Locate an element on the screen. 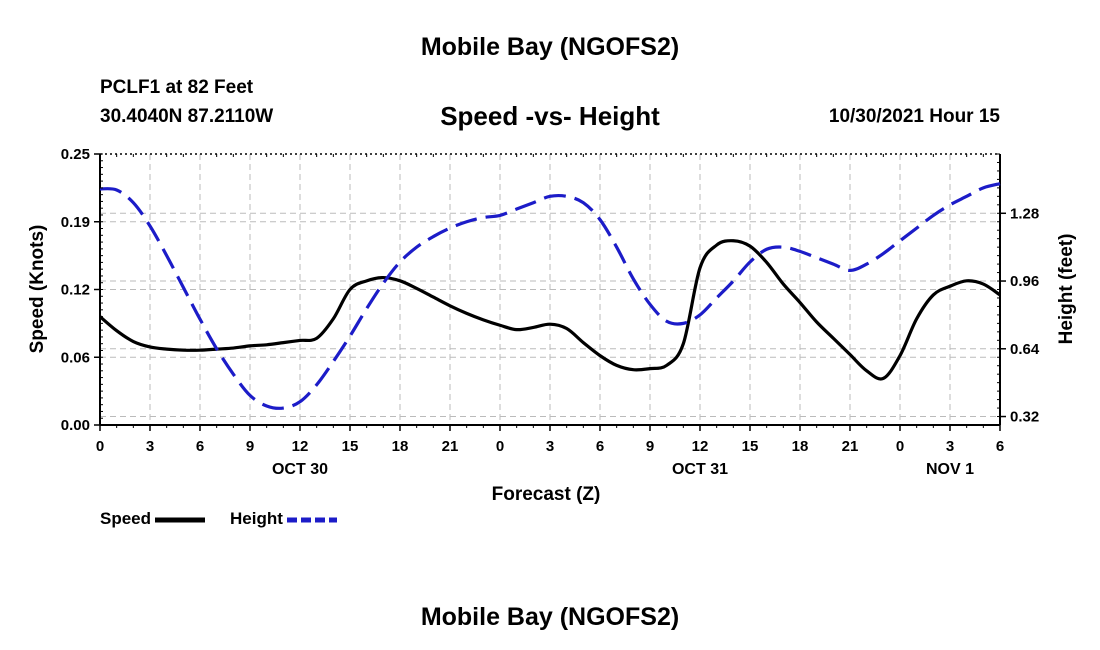  legend-height: Height is located at coordinates (284, 519).